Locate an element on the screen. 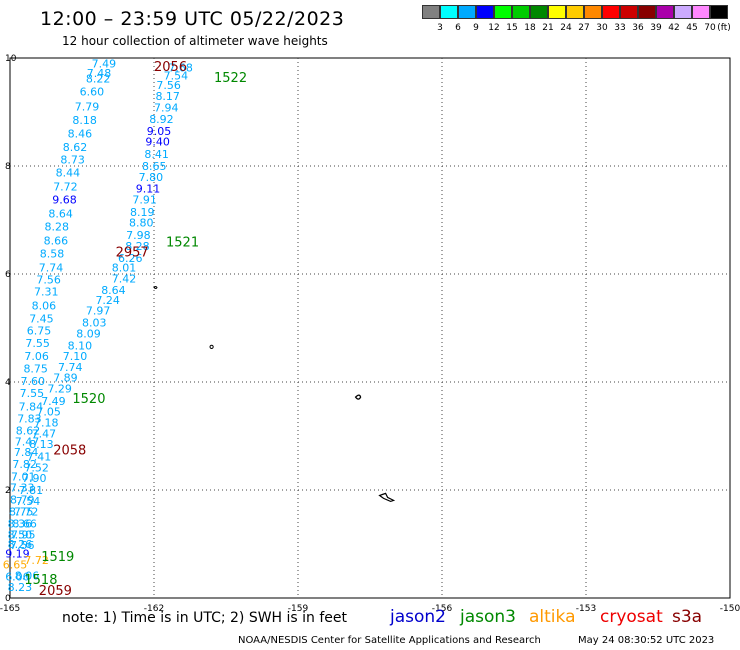  wave-height-reading: 7.05 is located at coordinates (48, 412).